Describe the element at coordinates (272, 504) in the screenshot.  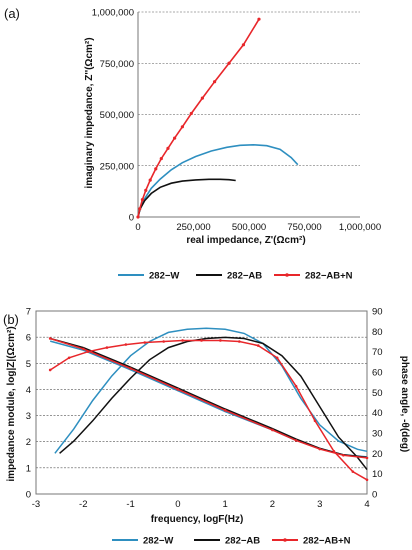
I see `x-tick-label: 2` at that location.